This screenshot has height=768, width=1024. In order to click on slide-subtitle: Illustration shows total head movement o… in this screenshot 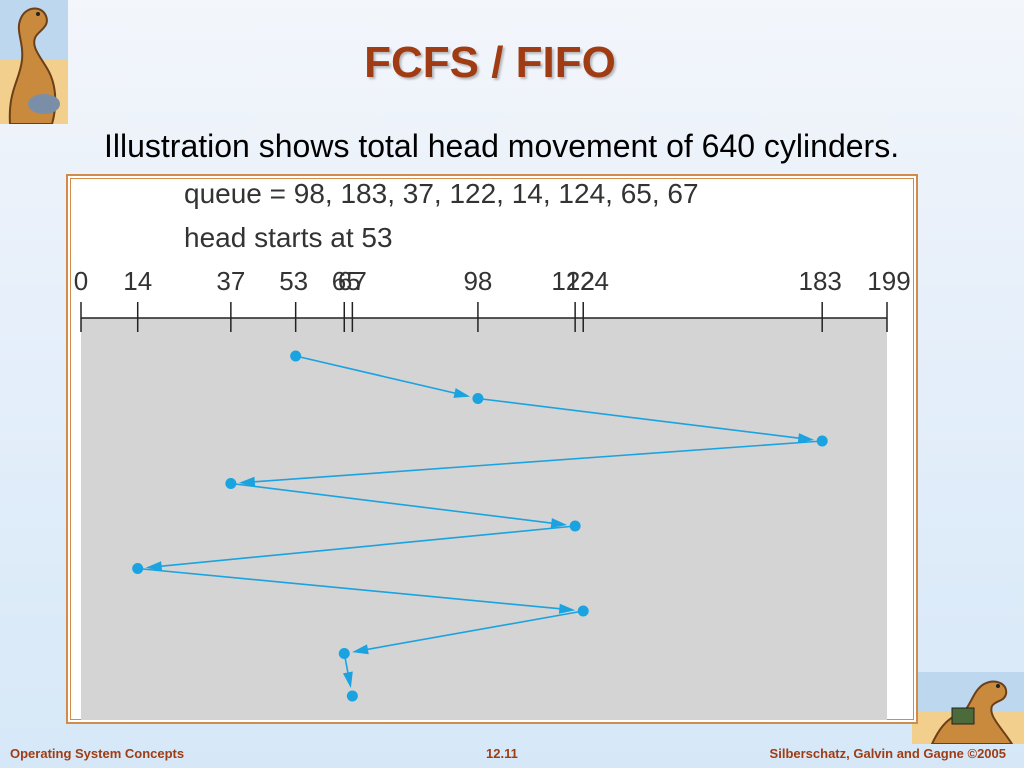, I will do `click(502, 146)`.